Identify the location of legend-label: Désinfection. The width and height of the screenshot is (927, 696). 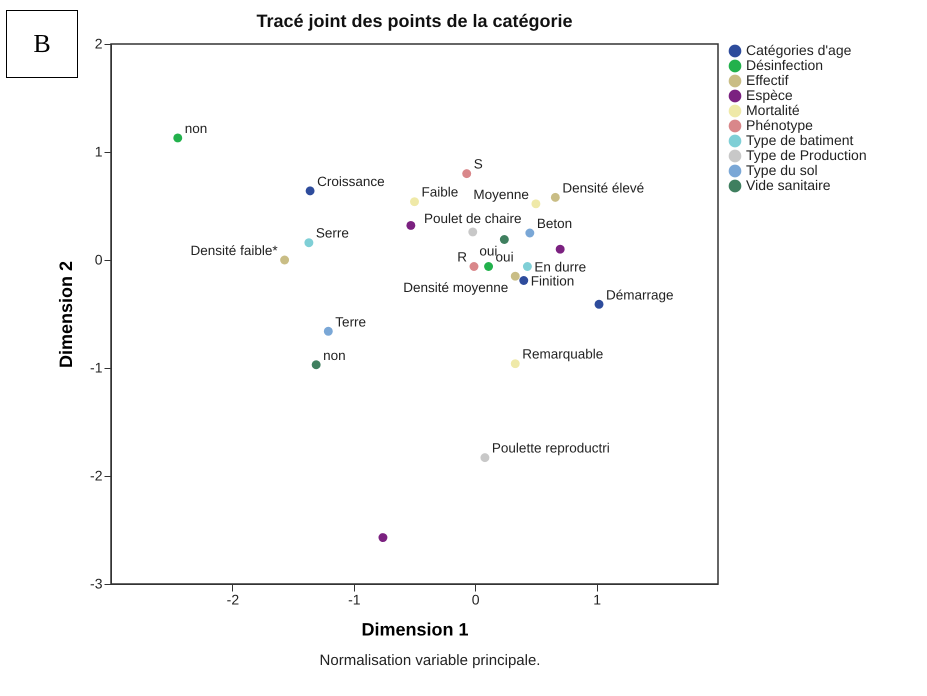
(785, 65).